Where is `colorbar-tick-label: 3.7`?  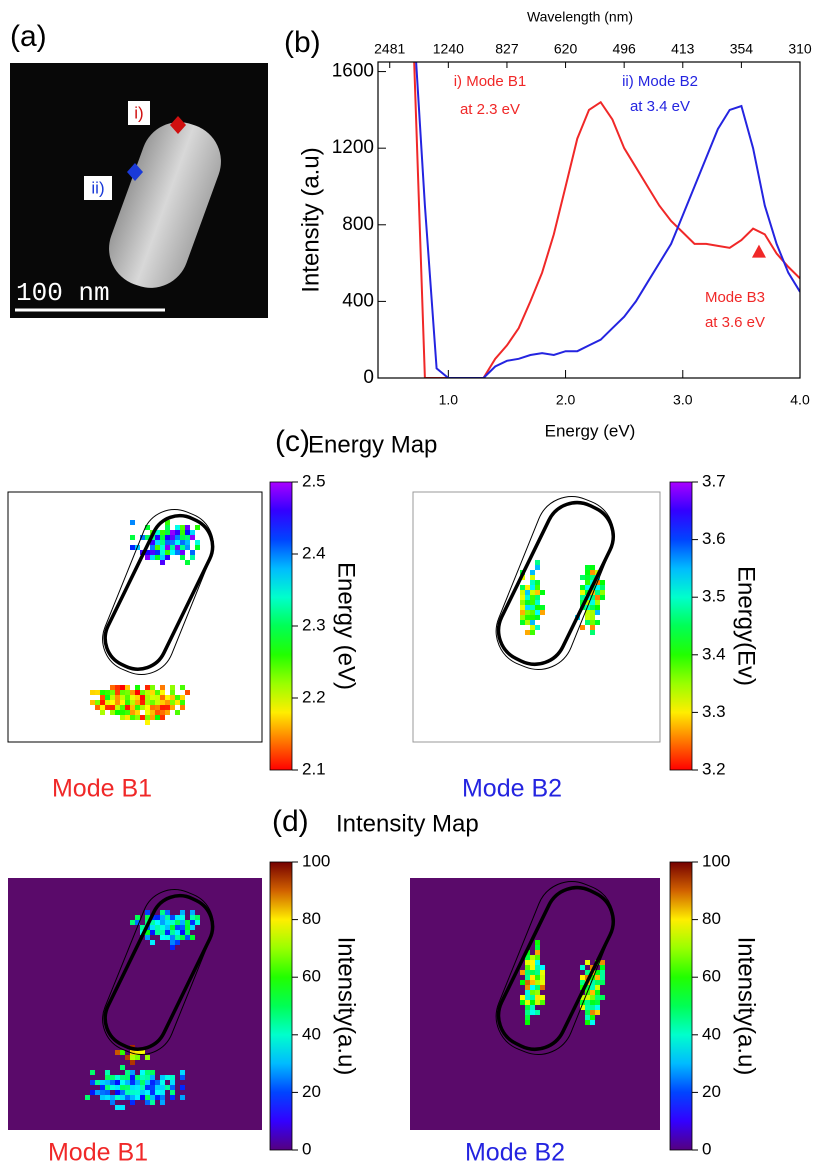
colorbar-tick-label: 3.7 is located at coordinates (714, 480).